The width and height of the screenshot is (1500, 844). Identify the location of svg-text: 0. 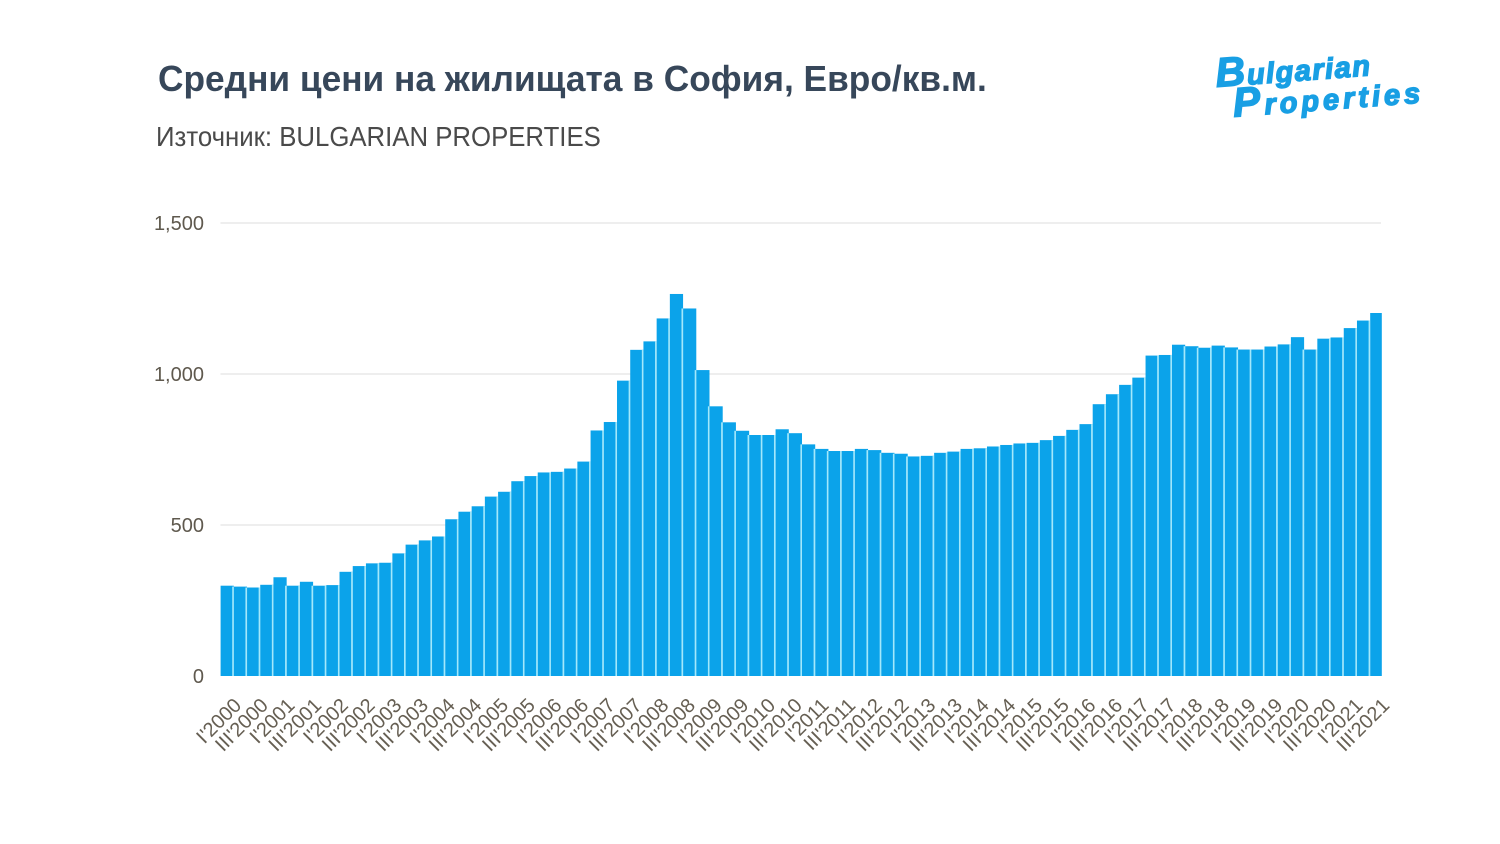
(198, 677).